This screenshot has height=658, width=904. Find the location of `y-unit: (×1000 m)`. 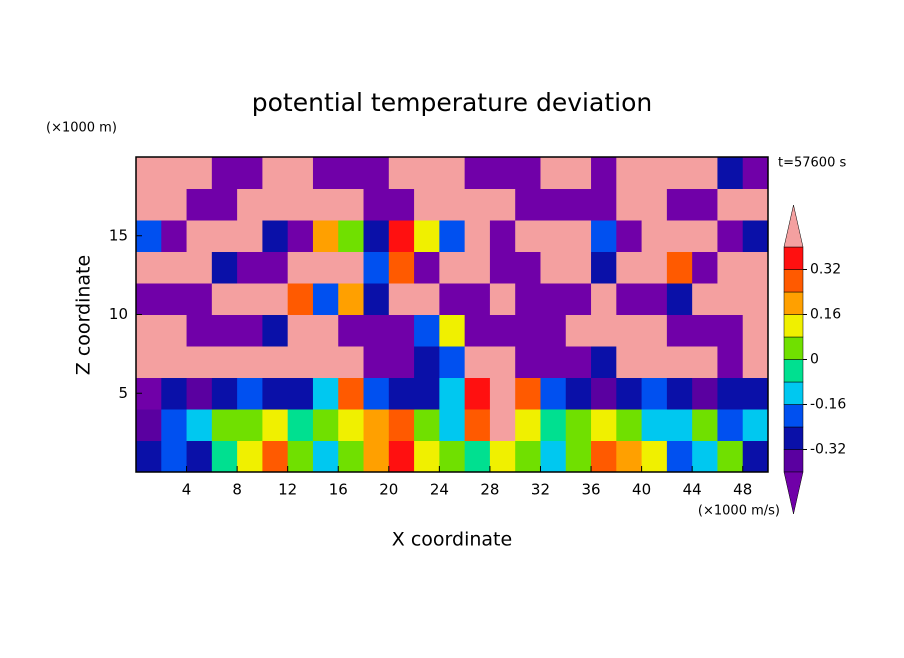

y-unit: (×1000 m) is located at coordinates (81, 128).